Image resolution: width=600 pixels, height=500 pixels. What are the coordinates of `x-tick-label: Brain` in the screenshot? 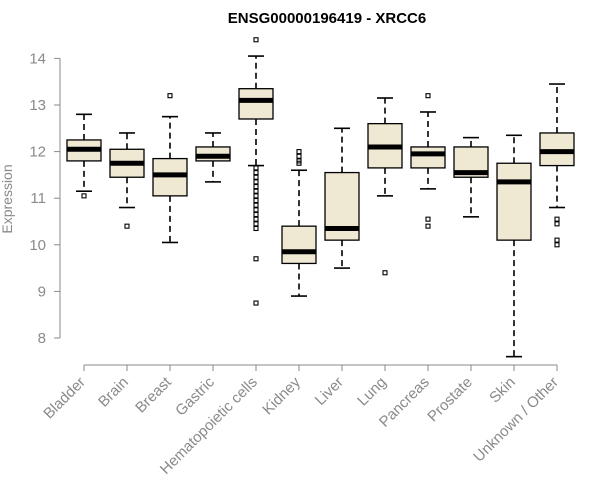 It's located at (113, 392).